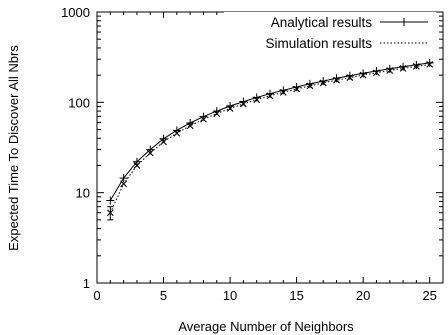 This screenshot has width=448, height=335. Describe the element at coordinates (79, 102) in the screenshot. I see `y-tick-label: 100` at that location.